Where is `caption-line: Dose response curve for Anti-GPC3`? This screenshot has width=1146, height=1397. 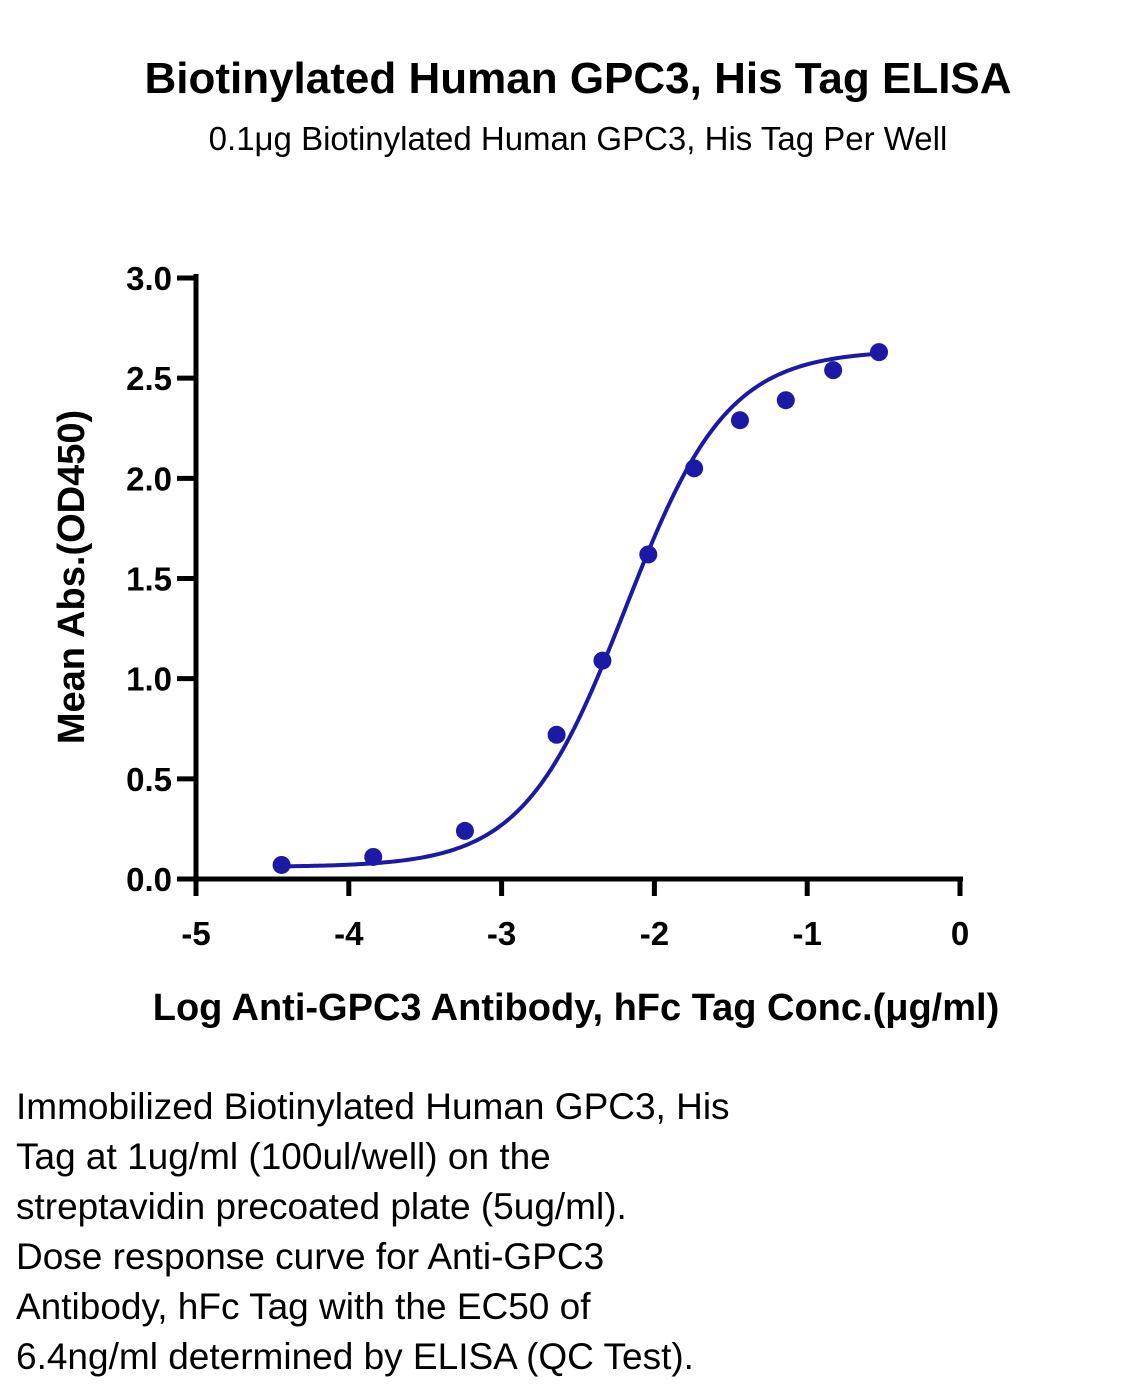 caption-line: Dose response curve for Anti-GPC3 is located at coordinates (310, 1256).